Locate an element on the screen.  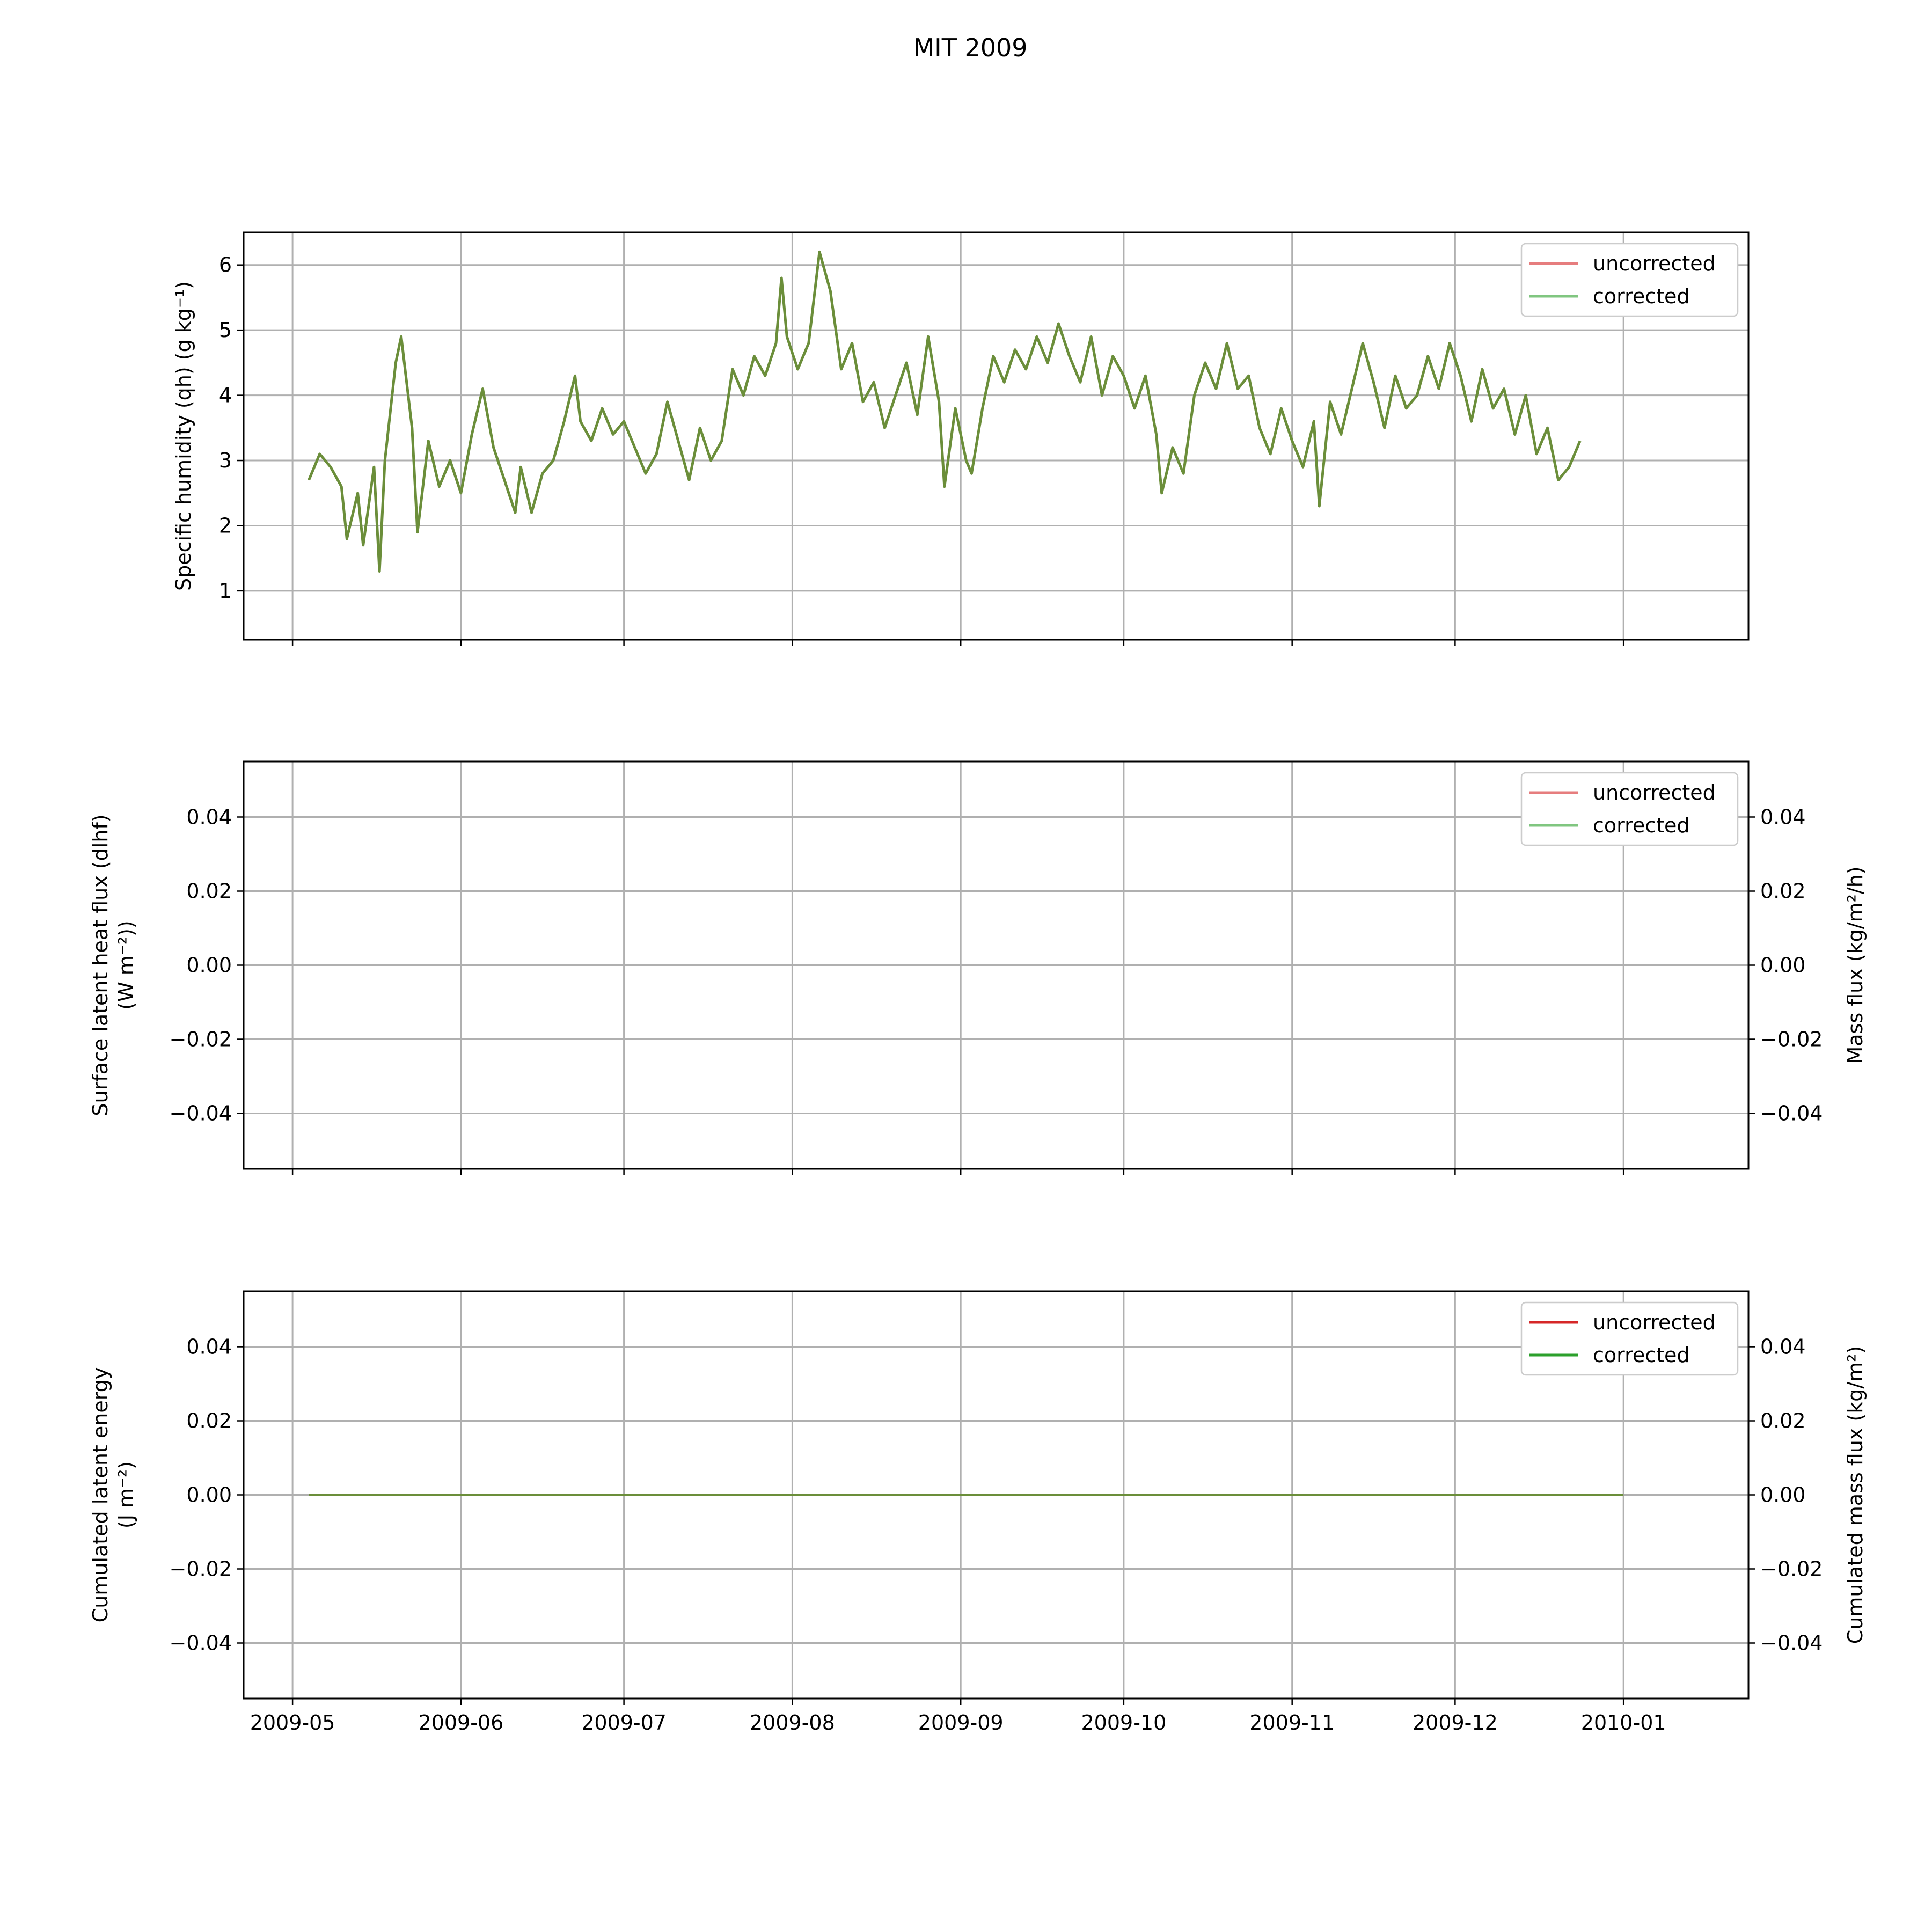
y-axis-label: Cumulated latent energy (J m⁻²) is located at coordinates (113, 1495).